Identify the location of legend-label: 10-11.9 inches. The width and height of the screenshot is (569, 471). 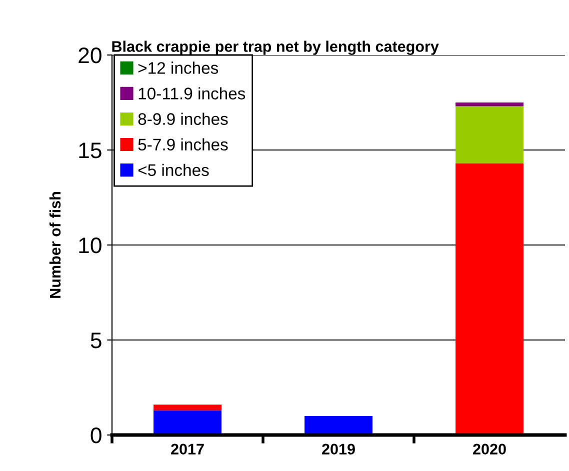
(192, 93).